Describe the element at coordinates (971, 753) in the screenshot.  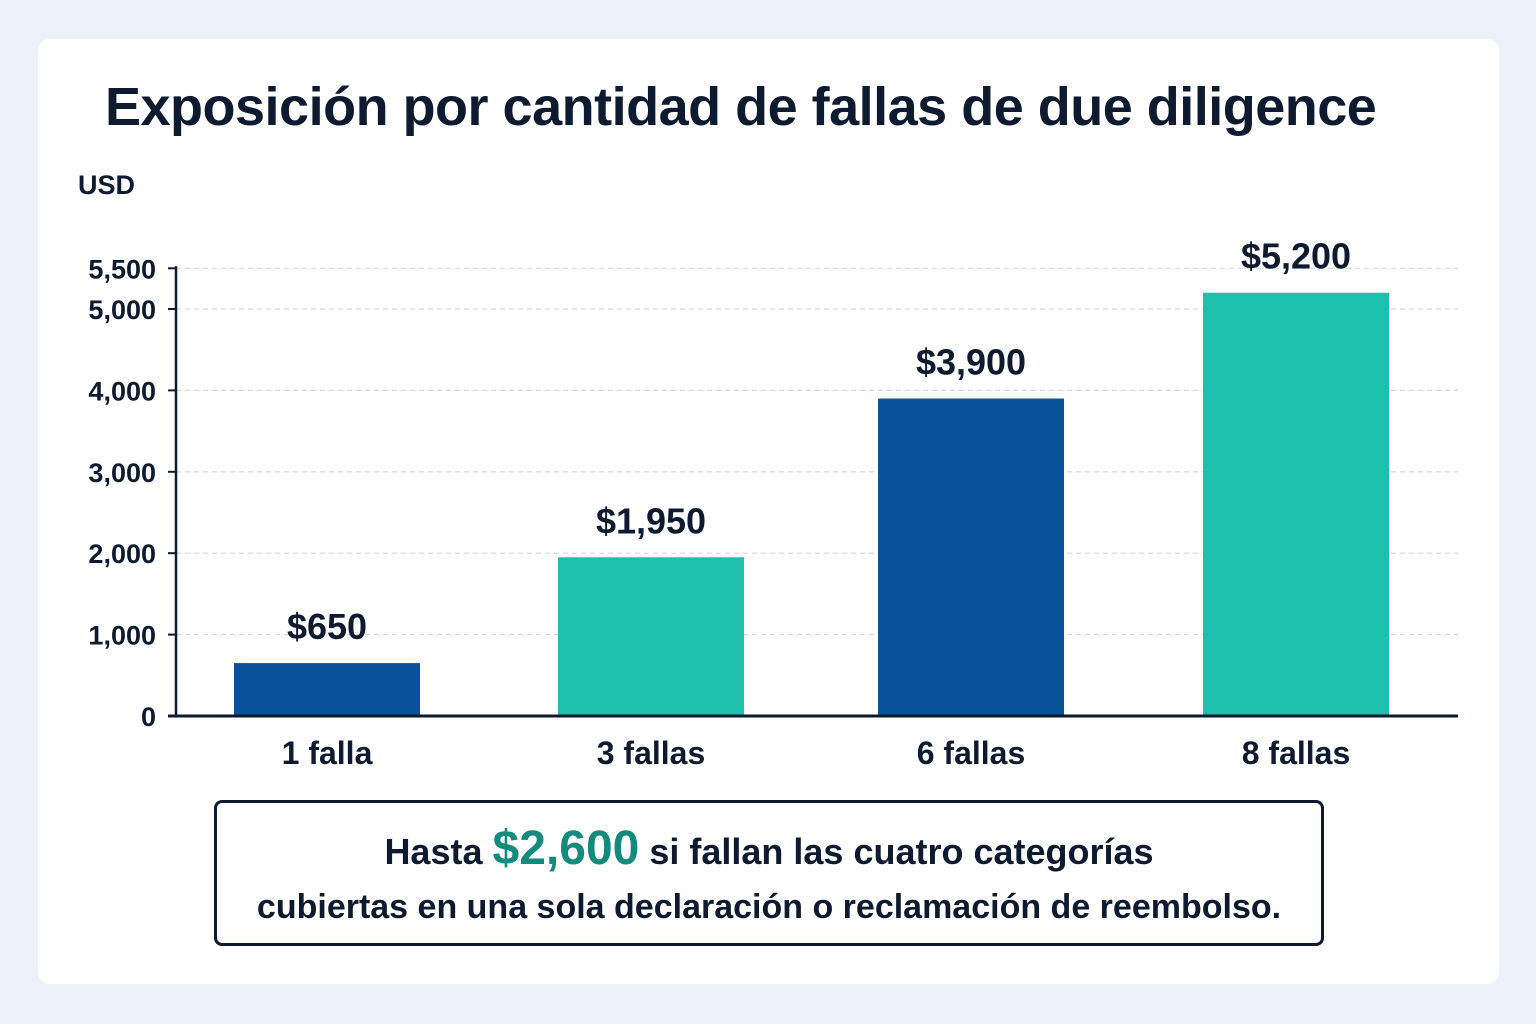
I see `x-tick-label: 6 fallas` at that location.